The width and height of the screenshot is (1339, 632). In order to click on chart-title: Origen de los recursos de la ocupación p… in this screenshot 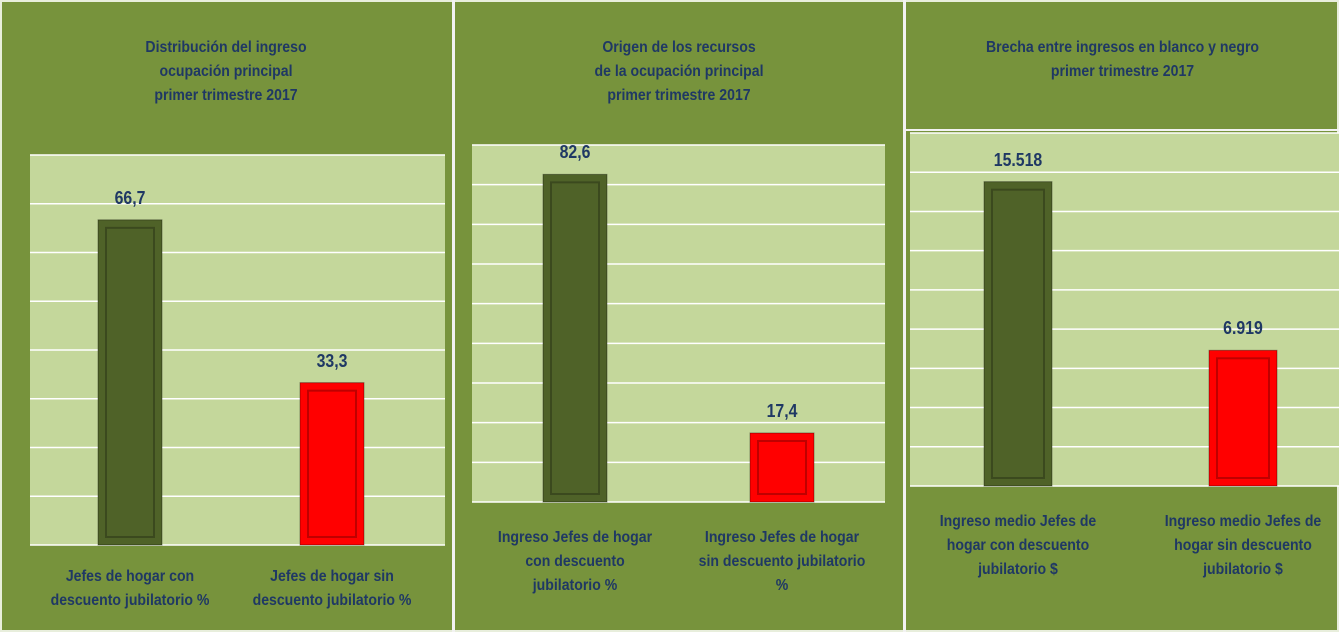, I will do `click(679, 71)`.